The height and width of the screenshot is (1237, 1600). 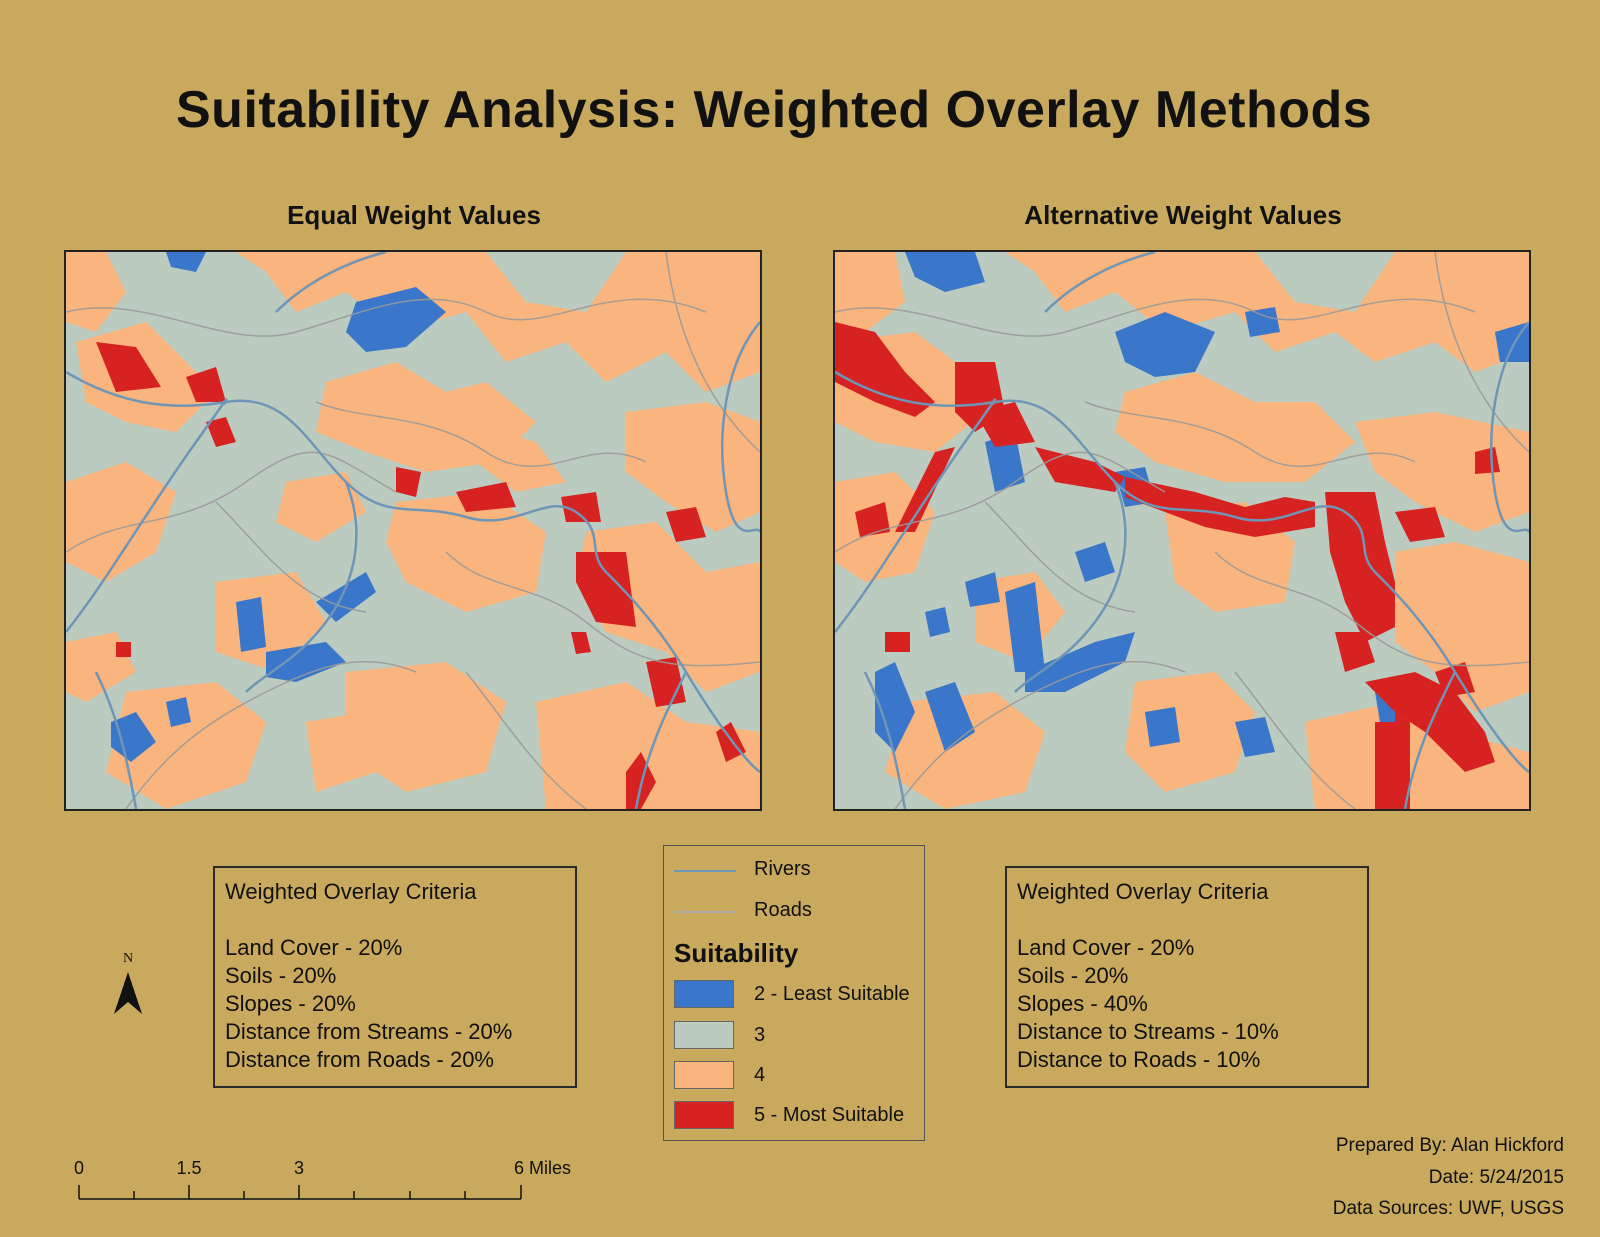 What do you see at coordinates (760, 1075) in the screenshot?
I see `legend-class-label: 4` at bounding box center [760, 1075].